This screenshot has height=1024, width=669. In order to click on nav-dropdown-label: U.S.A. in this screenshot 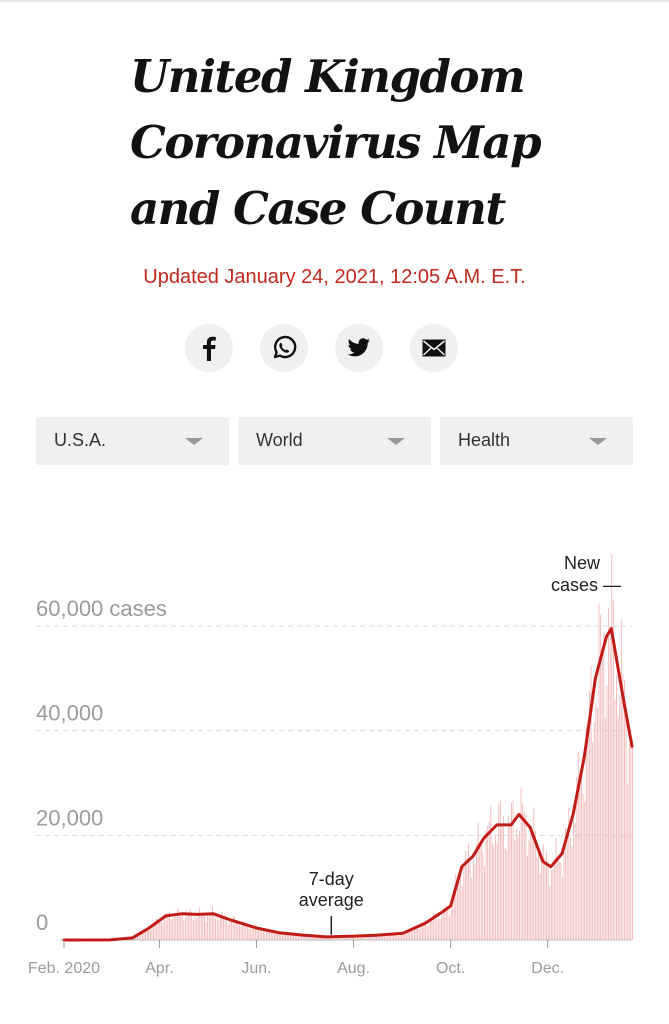, I will do `click(80, 440)`.